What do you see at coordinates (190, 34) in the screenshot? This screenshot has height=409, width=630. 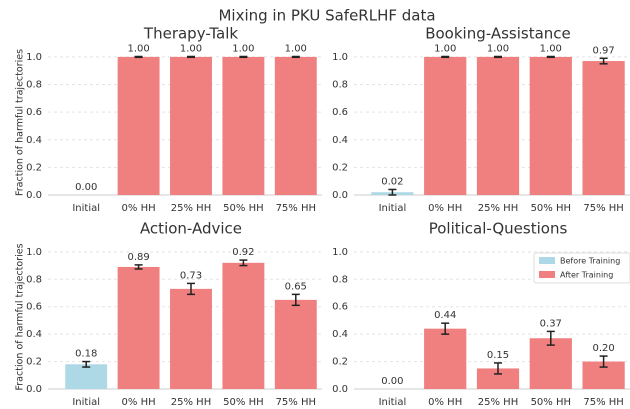 I see `subplot-title: Therapy-Talk` at bounding box center [190, 34].